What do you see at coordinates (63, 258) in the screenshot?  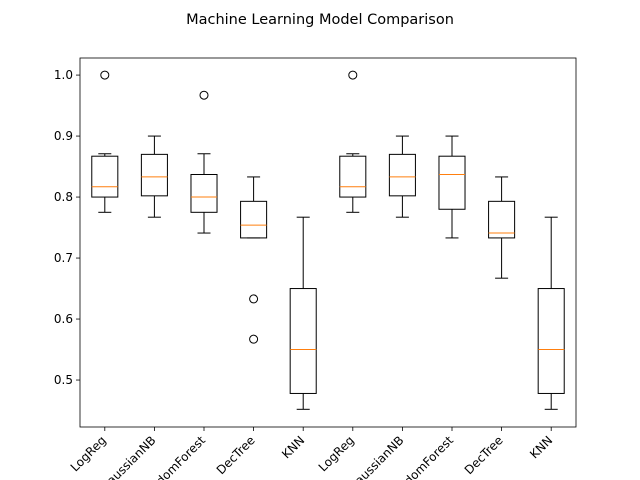 I see `y-tick-label: 0.7` at bounding box center [63, 258].